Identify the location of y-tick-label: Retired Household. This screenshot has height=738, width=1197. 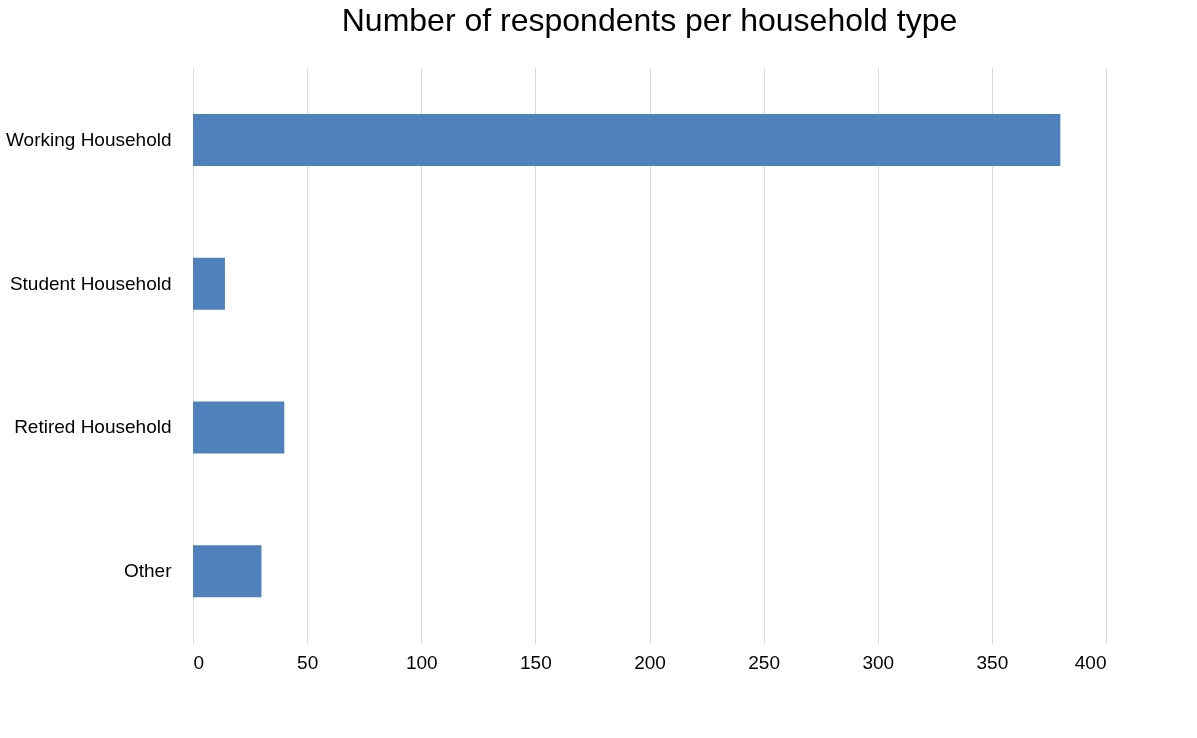
(93, 427).